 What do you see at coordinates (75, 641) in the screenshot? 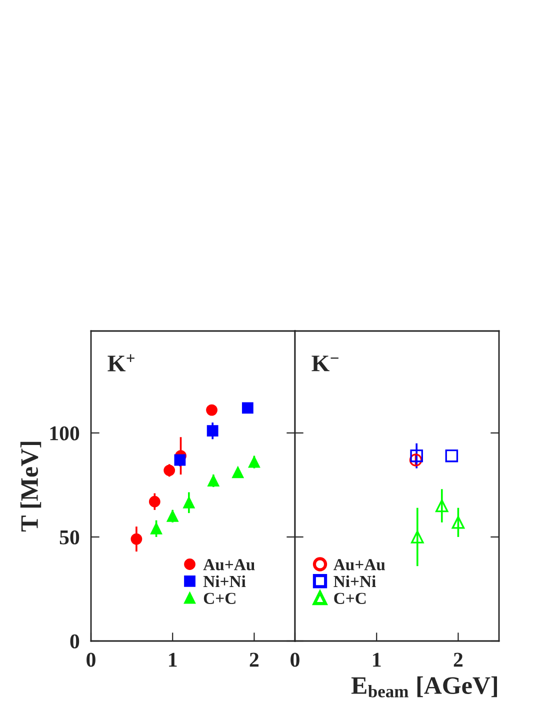
I see `y-tick-label: 0` at bounding box center [75, 641].